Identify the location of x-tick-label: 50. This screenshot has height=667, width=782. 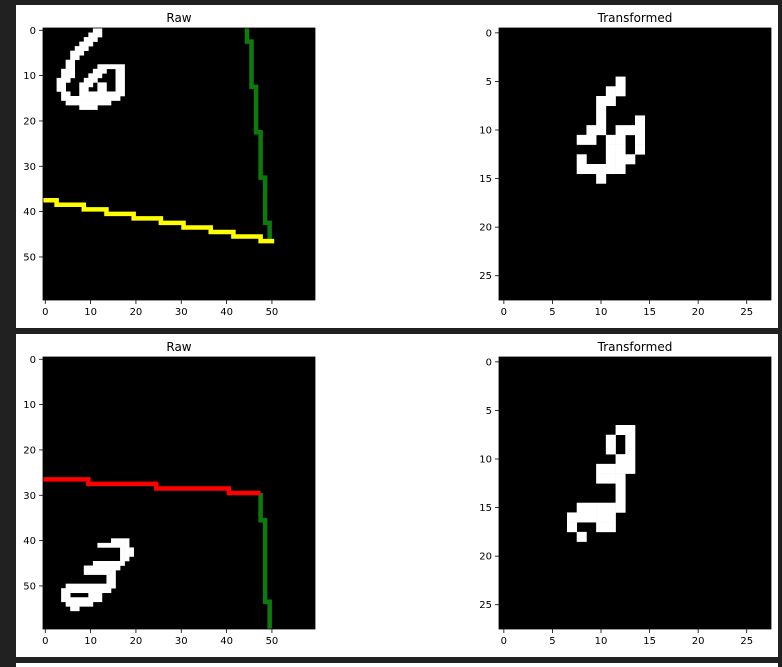
(272, 312).